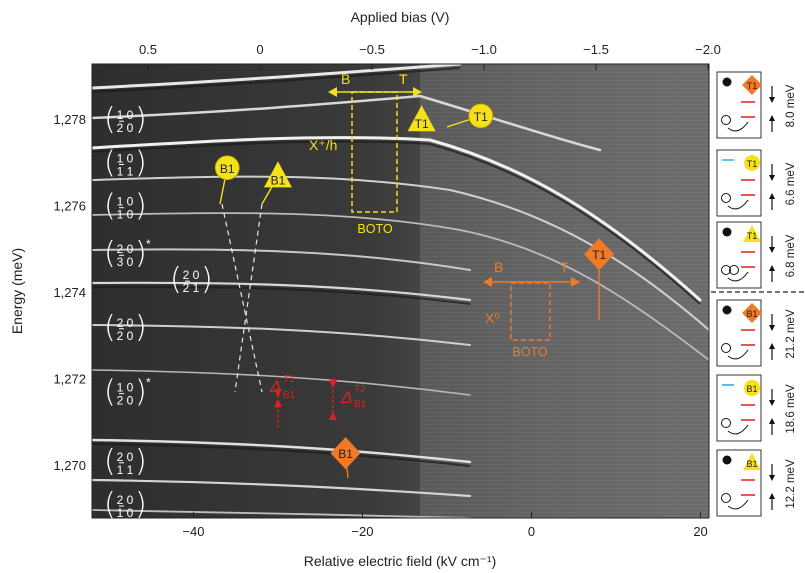 Image resolution: width=805 pixels, height=573 pixels. Describe the element at coordinates (400, 561) in the screenshot. I see `x-axis-title: Relative electric field (kV cm⁻¹)` at that location.